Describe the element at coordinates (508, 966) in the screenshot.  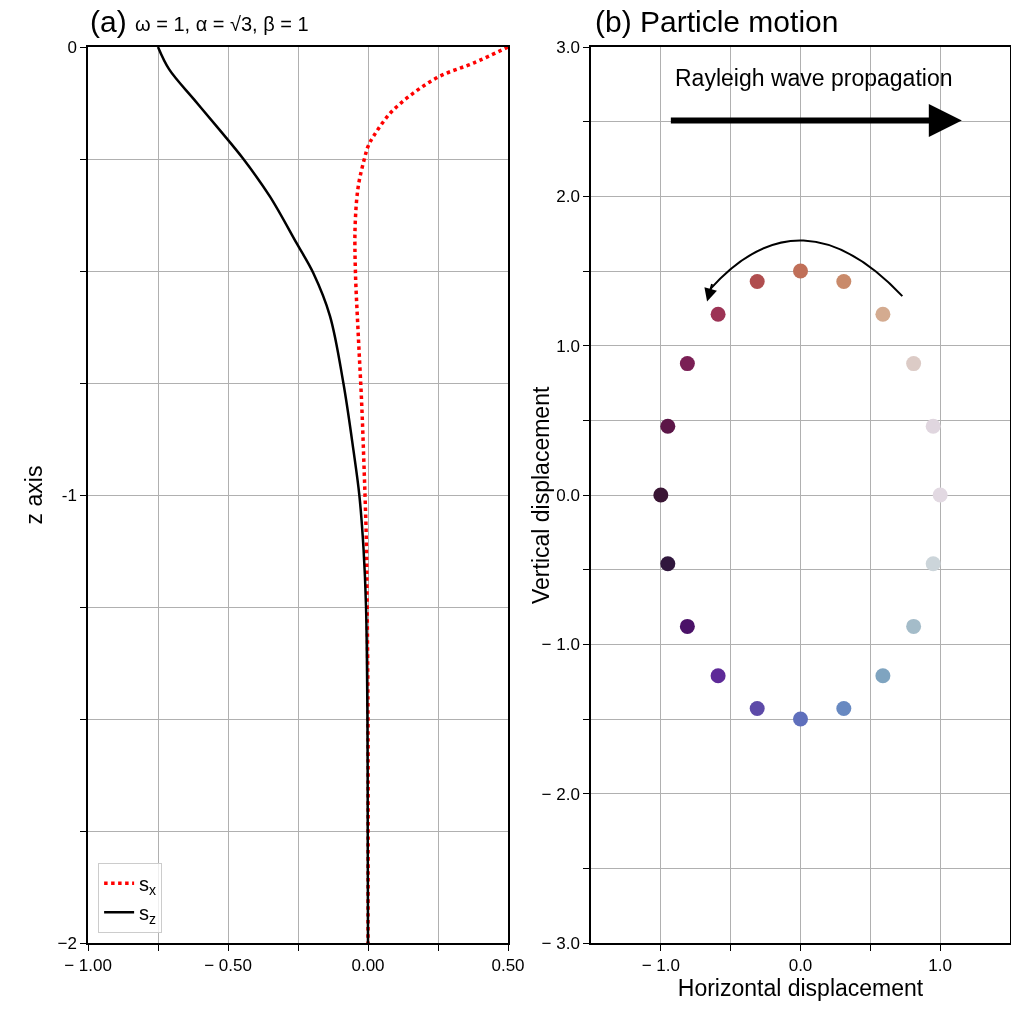
I see `x-tick-label: 0.50` at that location.